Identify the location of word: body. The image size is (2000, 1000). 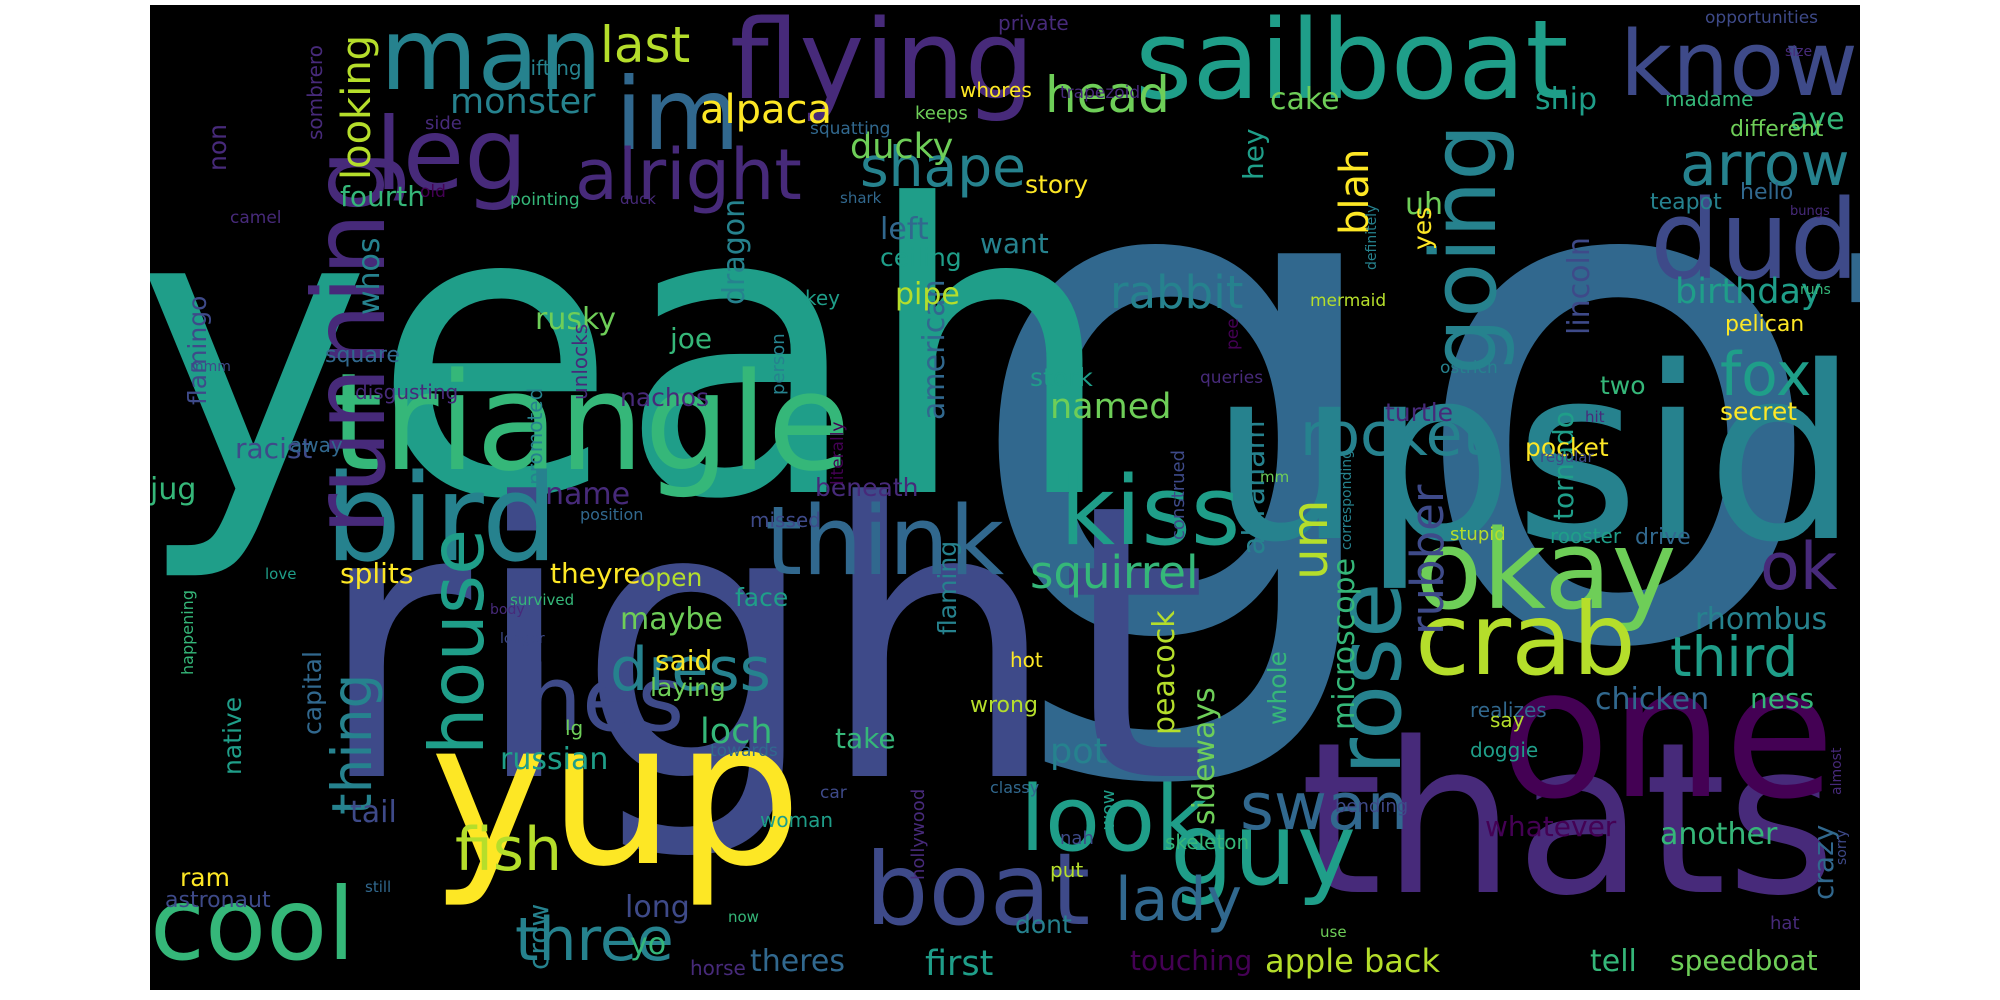
(507, 610).